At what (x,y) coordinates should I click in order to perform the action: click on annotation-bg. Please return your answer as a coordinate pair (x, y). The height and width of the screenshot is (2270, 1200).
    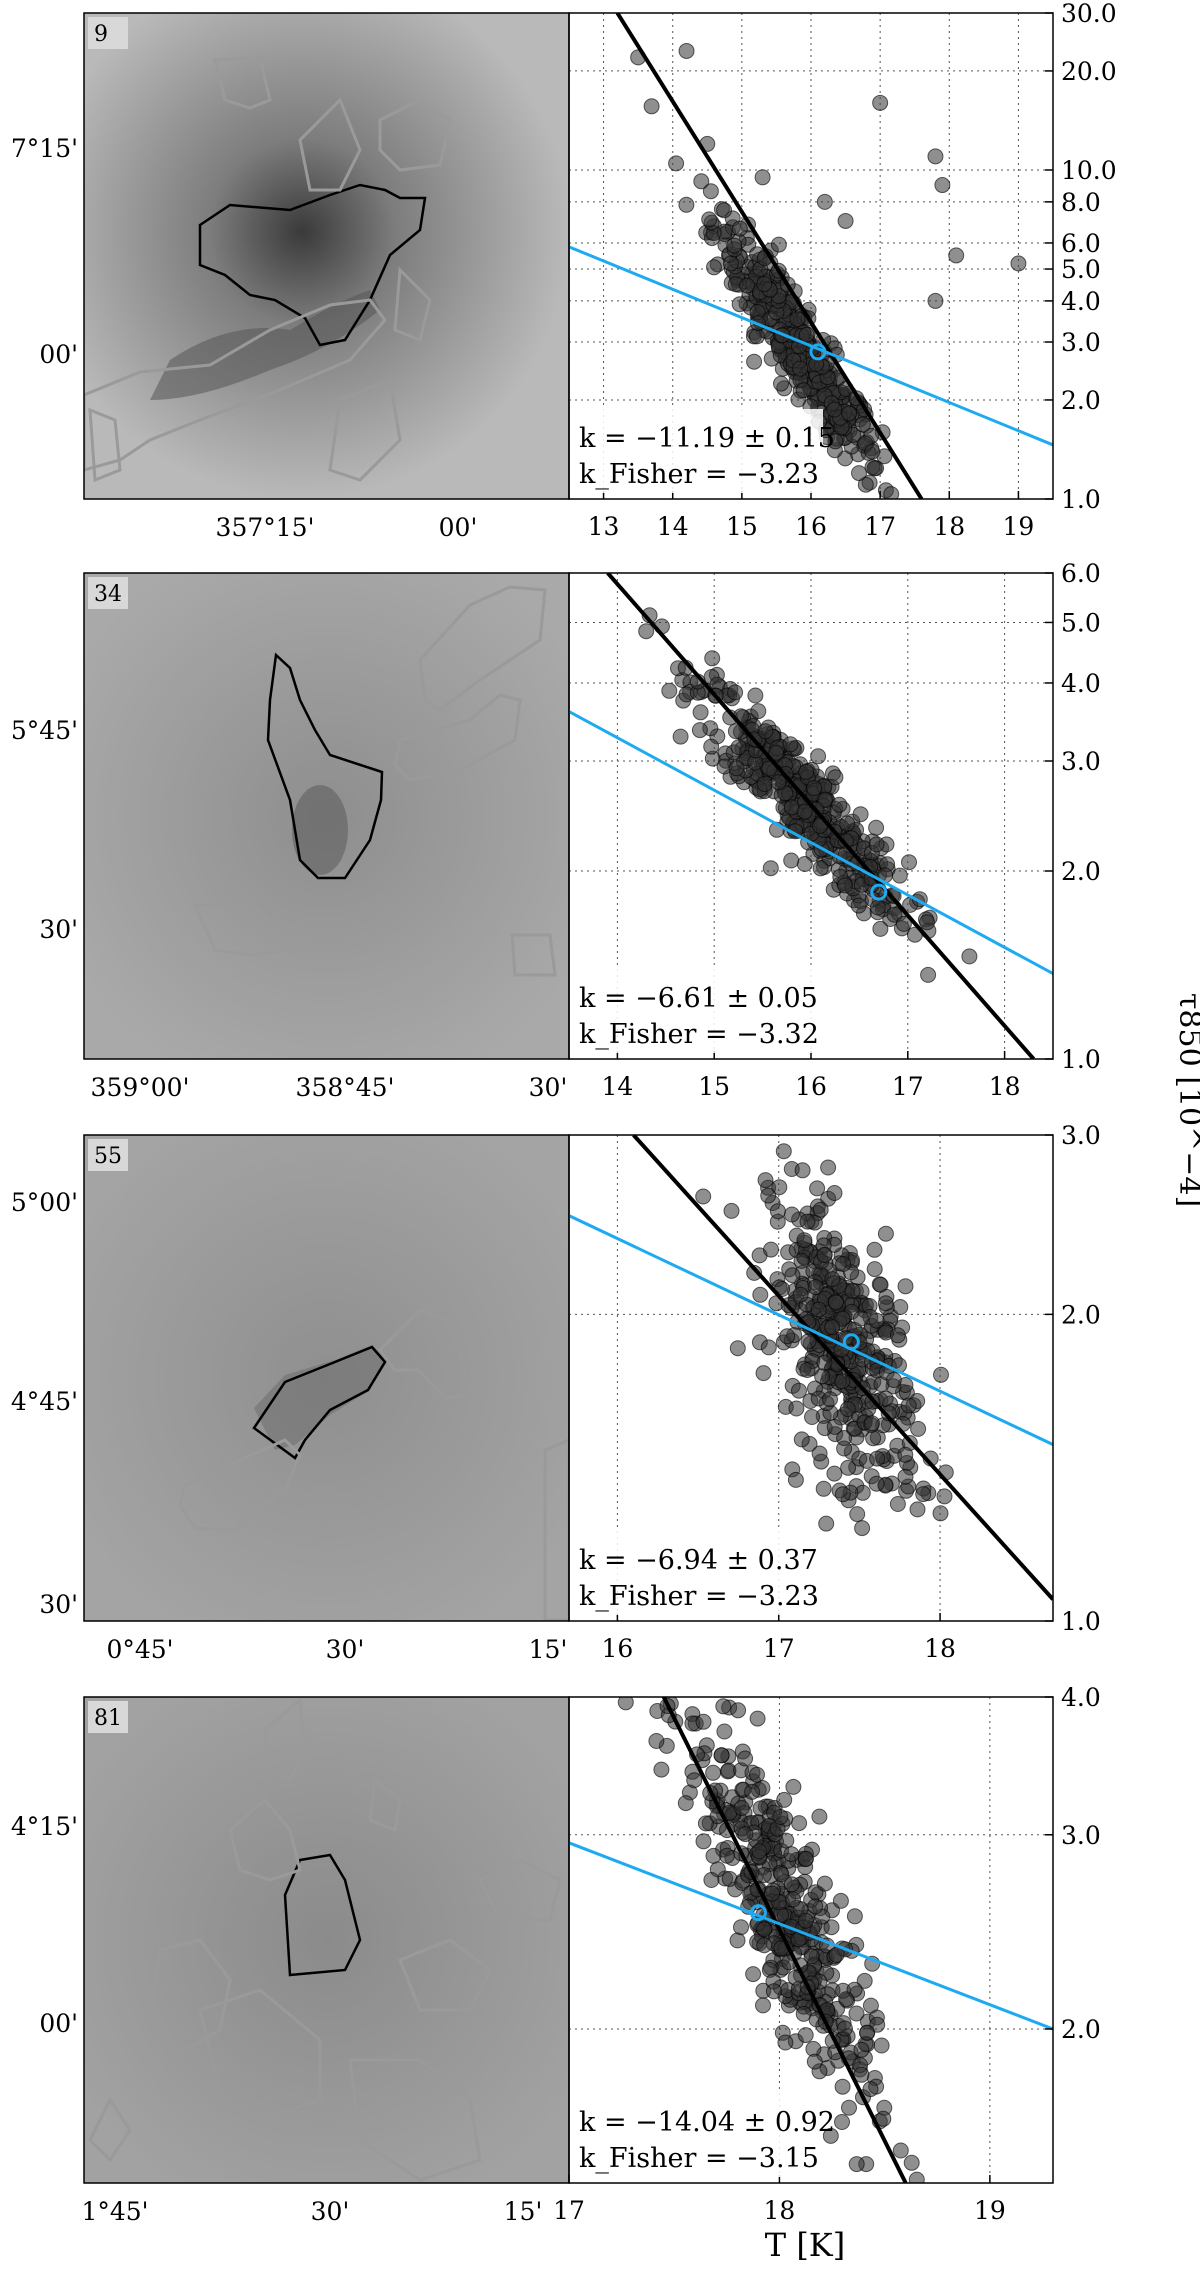
    Looking at the image, I should click on (698, 2135).